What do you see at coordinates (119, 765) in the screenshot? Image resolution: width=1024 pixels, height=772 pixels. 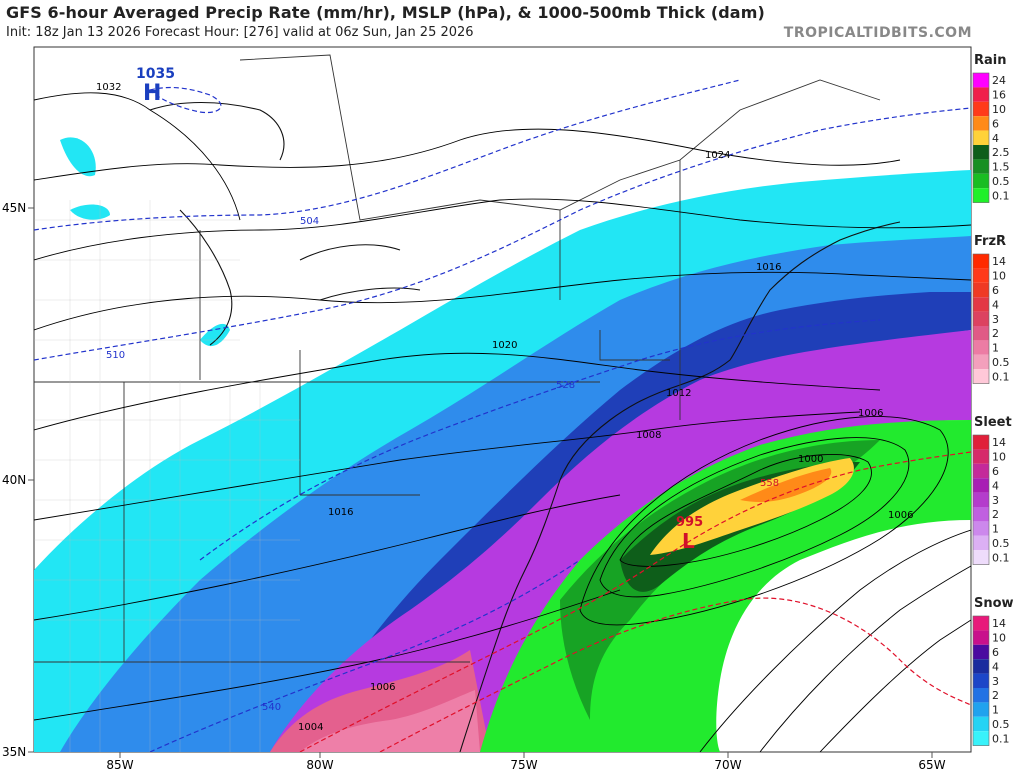 I see `lon-label-85w: 85W` at bounding box center [119, 765].